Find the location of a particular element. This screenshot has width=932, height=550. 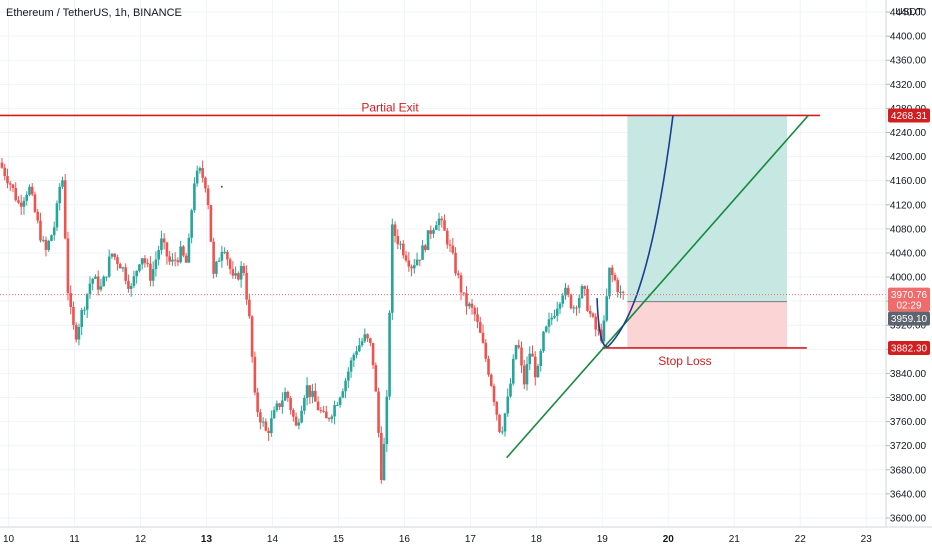

time-axis: 10 11 12 13 14 15 16 17 18 19 20 21 22 23 is located at coordinates (437, 539).